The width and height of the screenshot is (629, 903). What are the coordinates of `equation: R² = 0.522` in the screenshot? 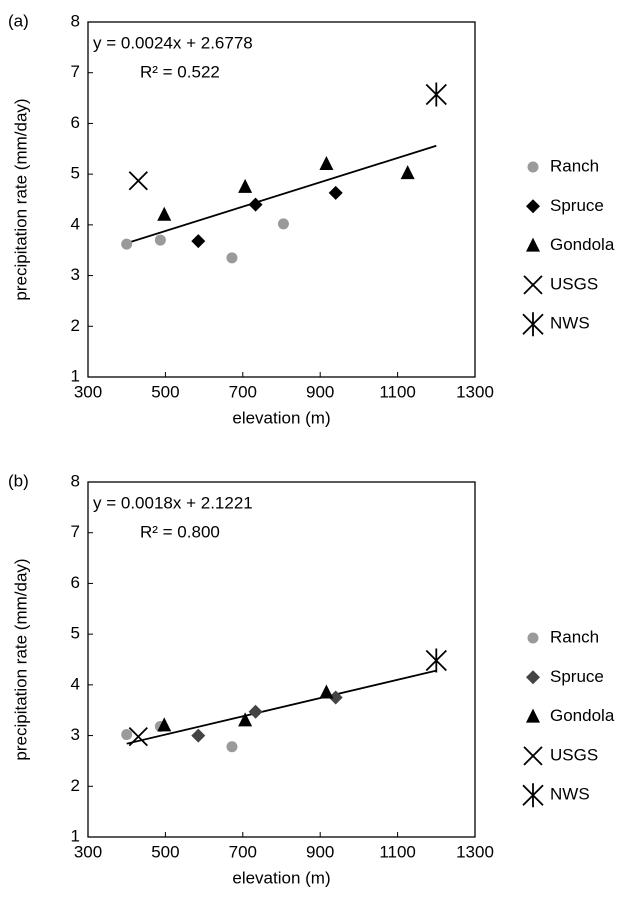 It's located at (180, 71).